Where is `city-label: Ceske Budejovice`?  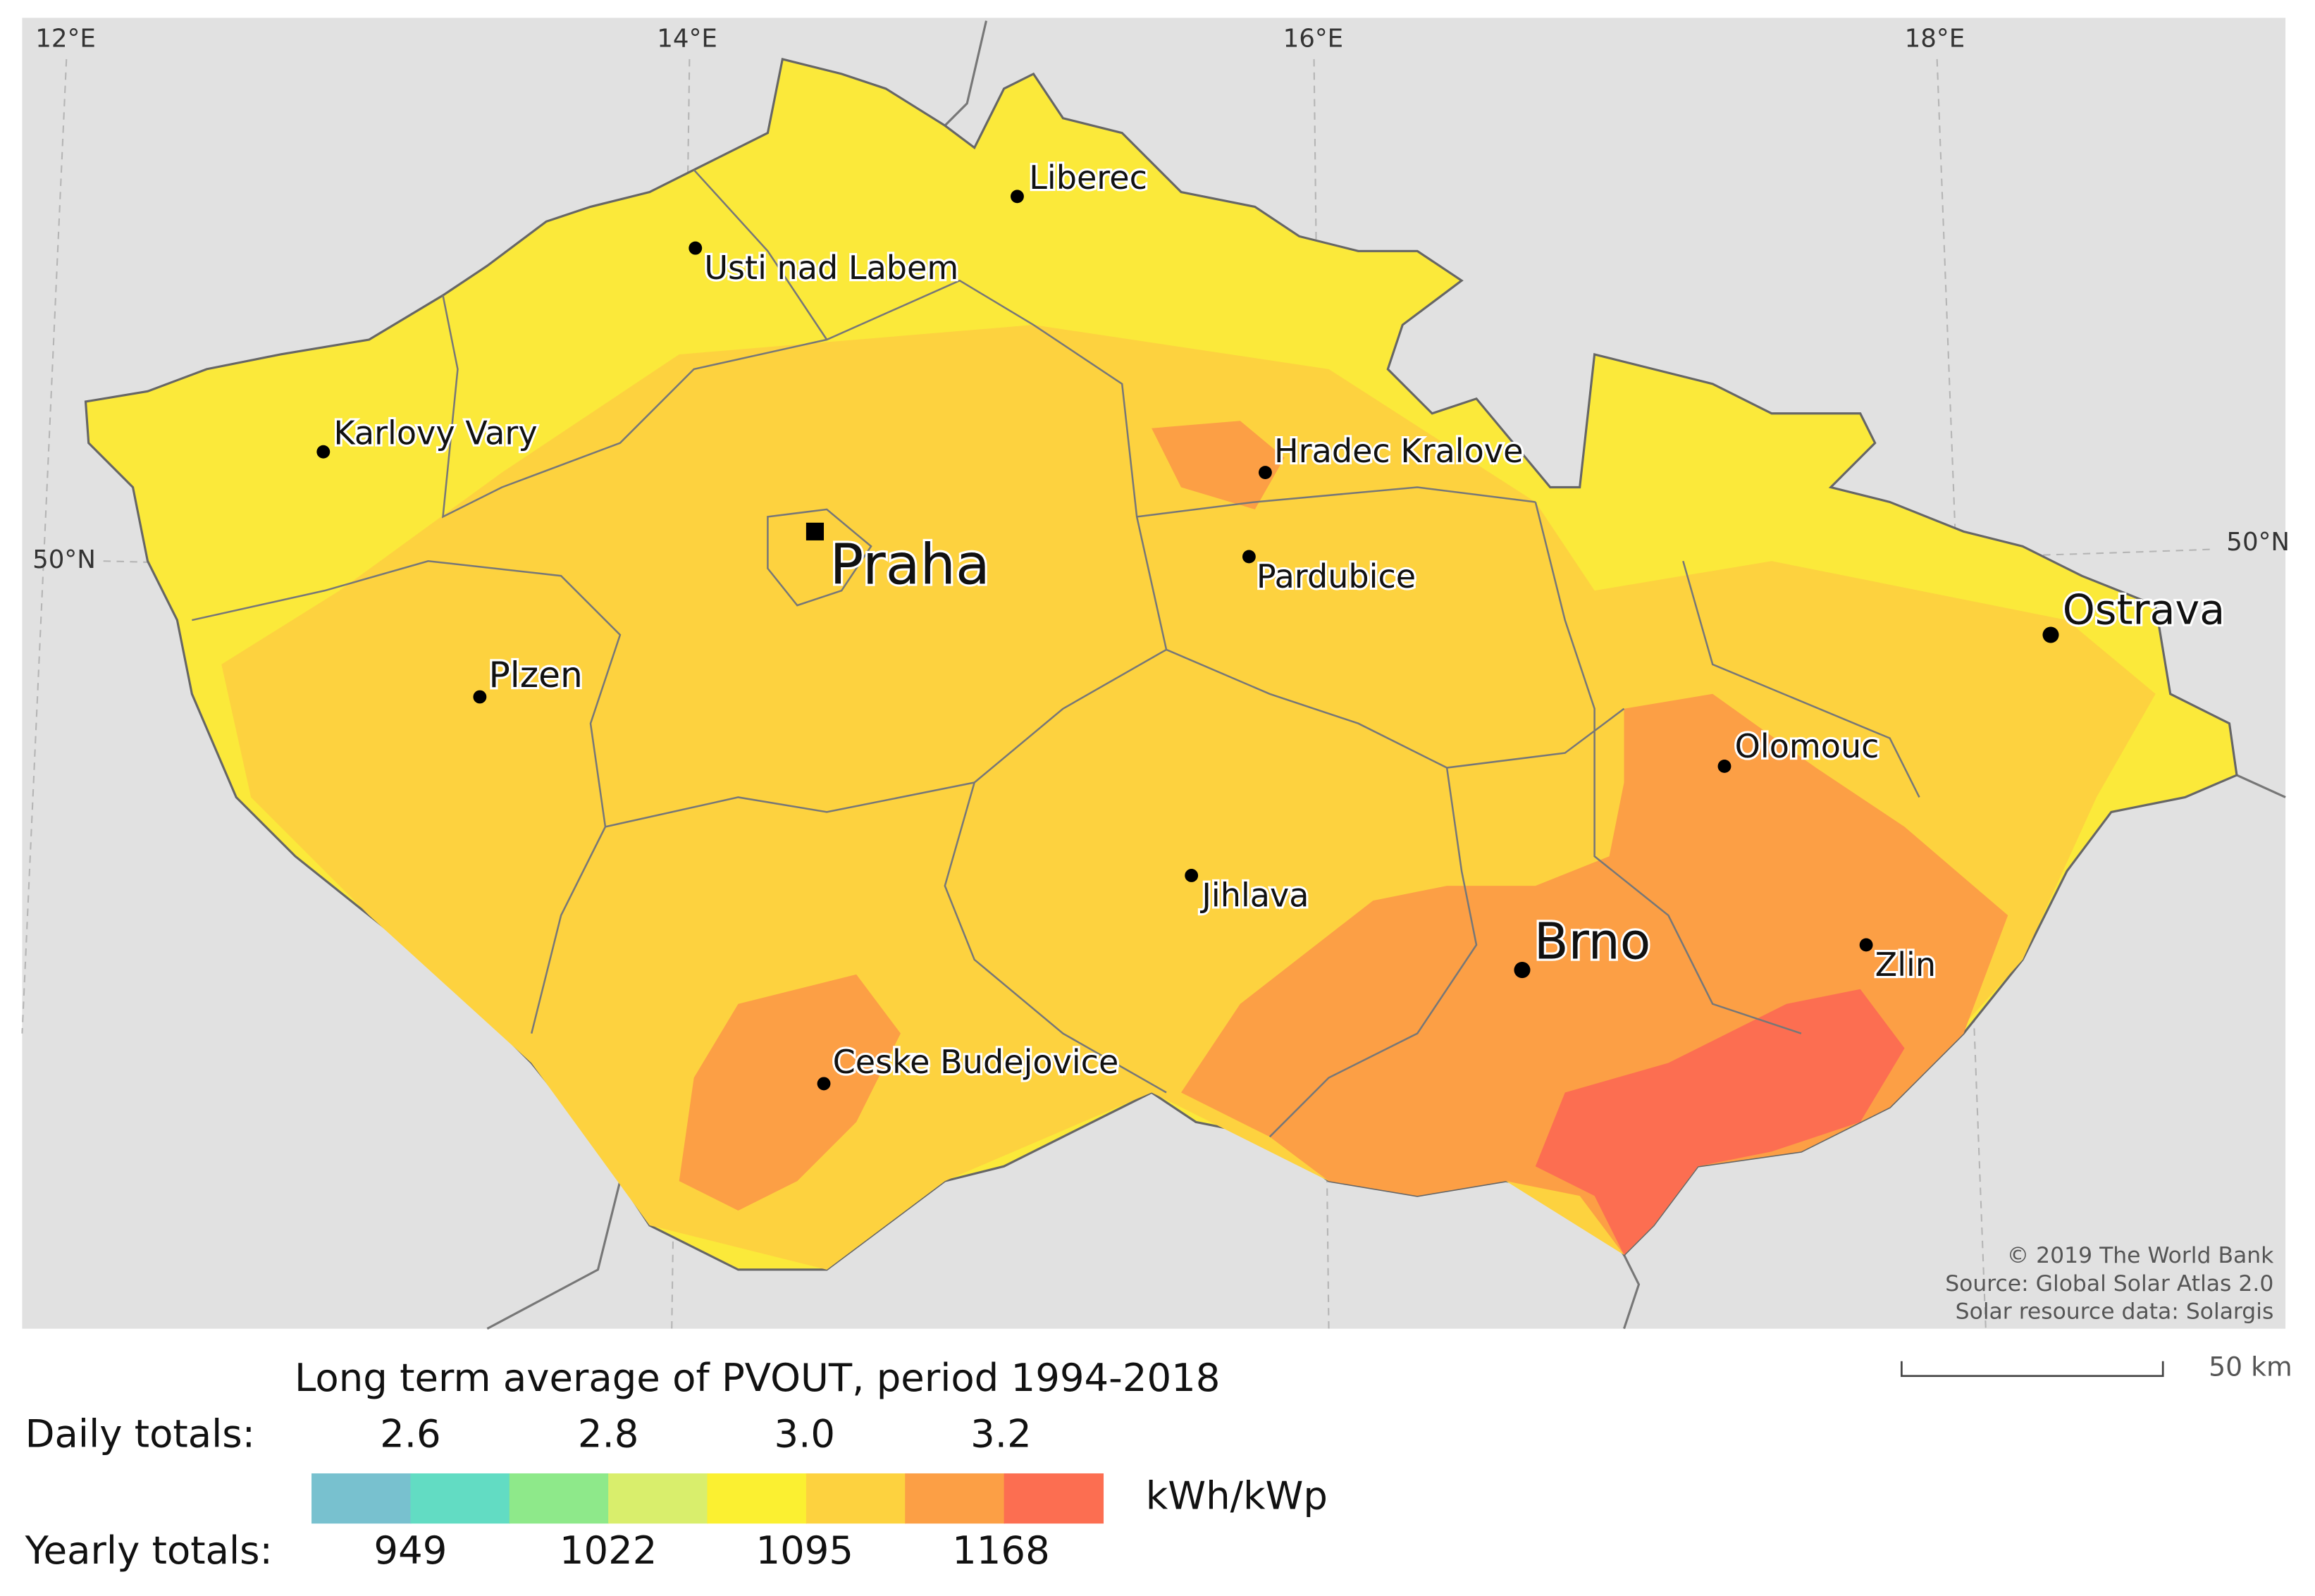
city-label: Ceske Budejovice is located at coordinates (976, 1062).